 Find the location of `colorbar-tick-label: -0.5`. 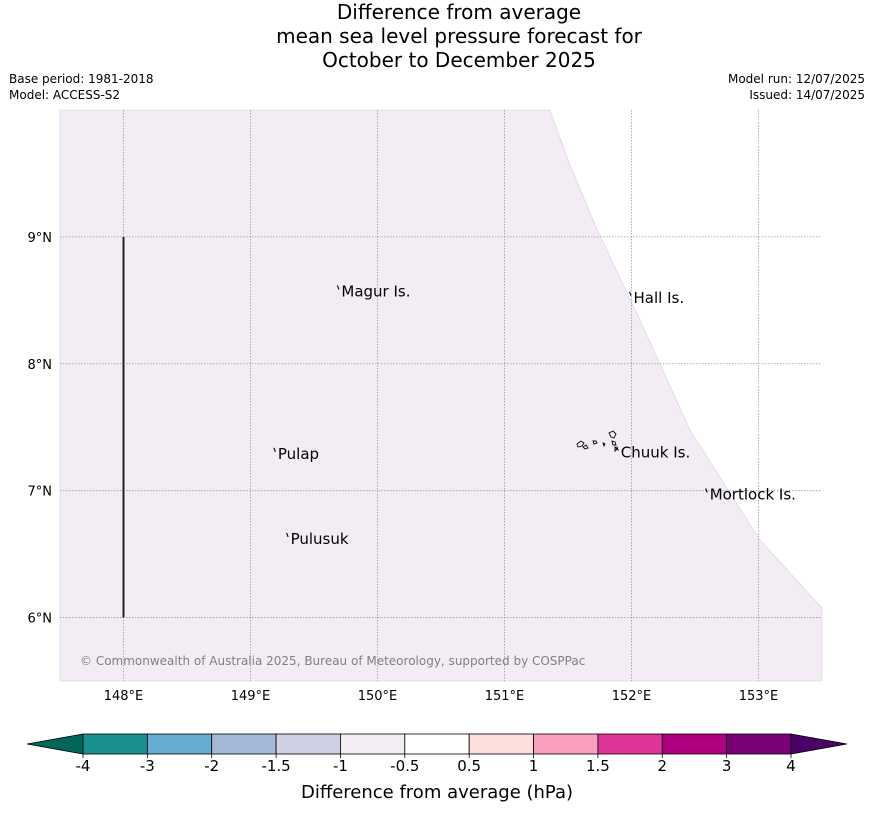

colorbar-tick-label: -0.5 is located at coordinates (404, 766).